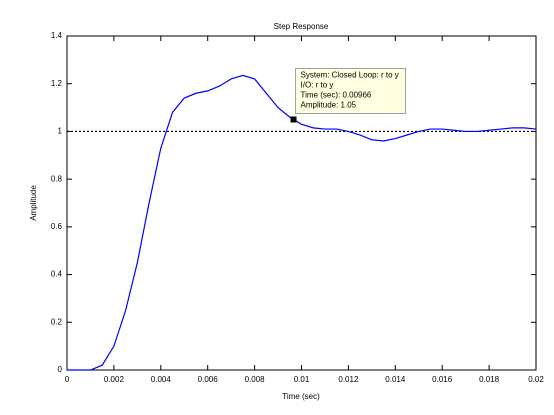  Describe the element at coordinates (395, 379) in the screenshot. I see `x-tick-label: 0.014` at that location.